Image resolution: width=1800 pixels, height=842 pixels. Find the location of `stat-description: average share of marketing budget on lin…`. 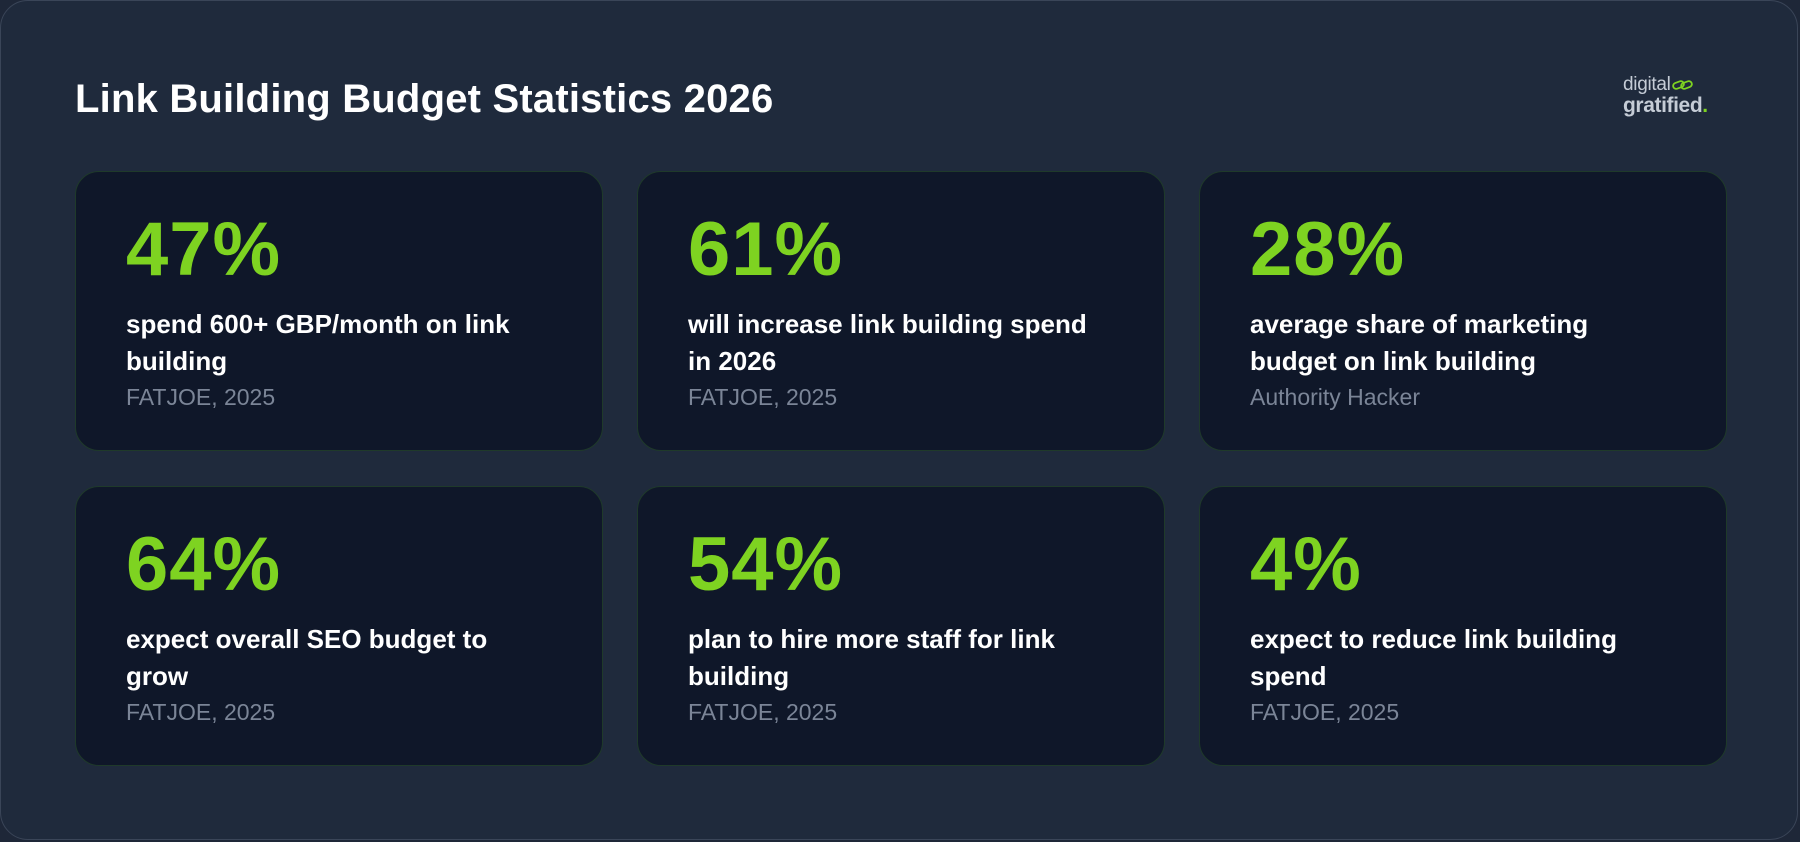

stat-description: average share of marketing budget on lin… is located at coordinates (1419, 342).